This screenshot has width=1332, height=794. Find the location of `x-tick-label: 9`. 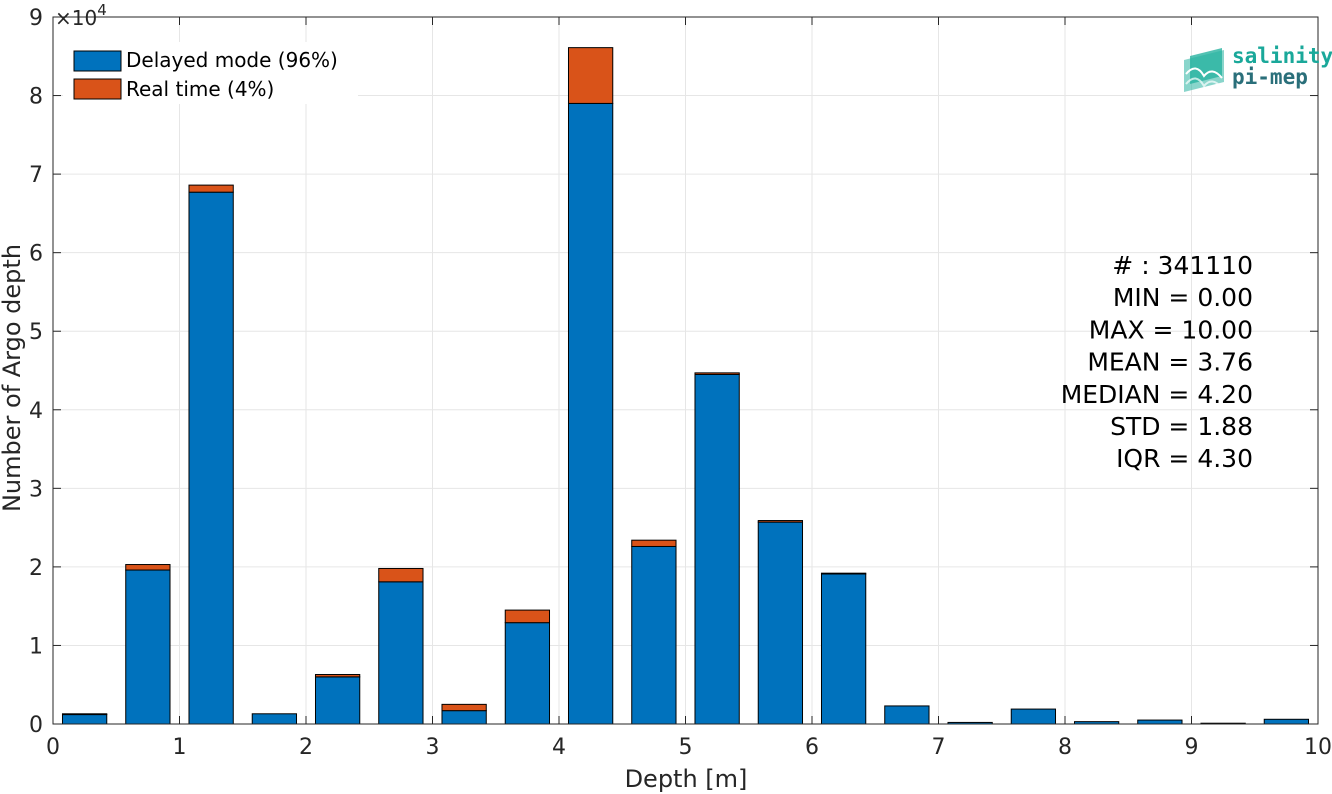

x-tick-label: 9 is located at coordinates (1192, 747).